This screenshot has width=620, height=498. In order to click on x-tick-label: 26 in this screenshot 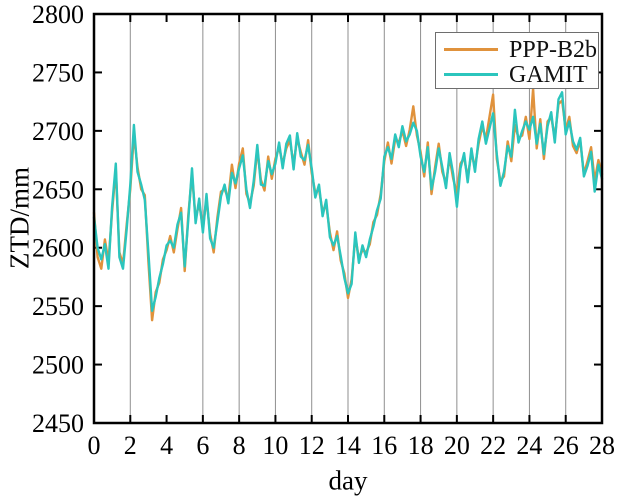, I will do `click(566, 445)`.